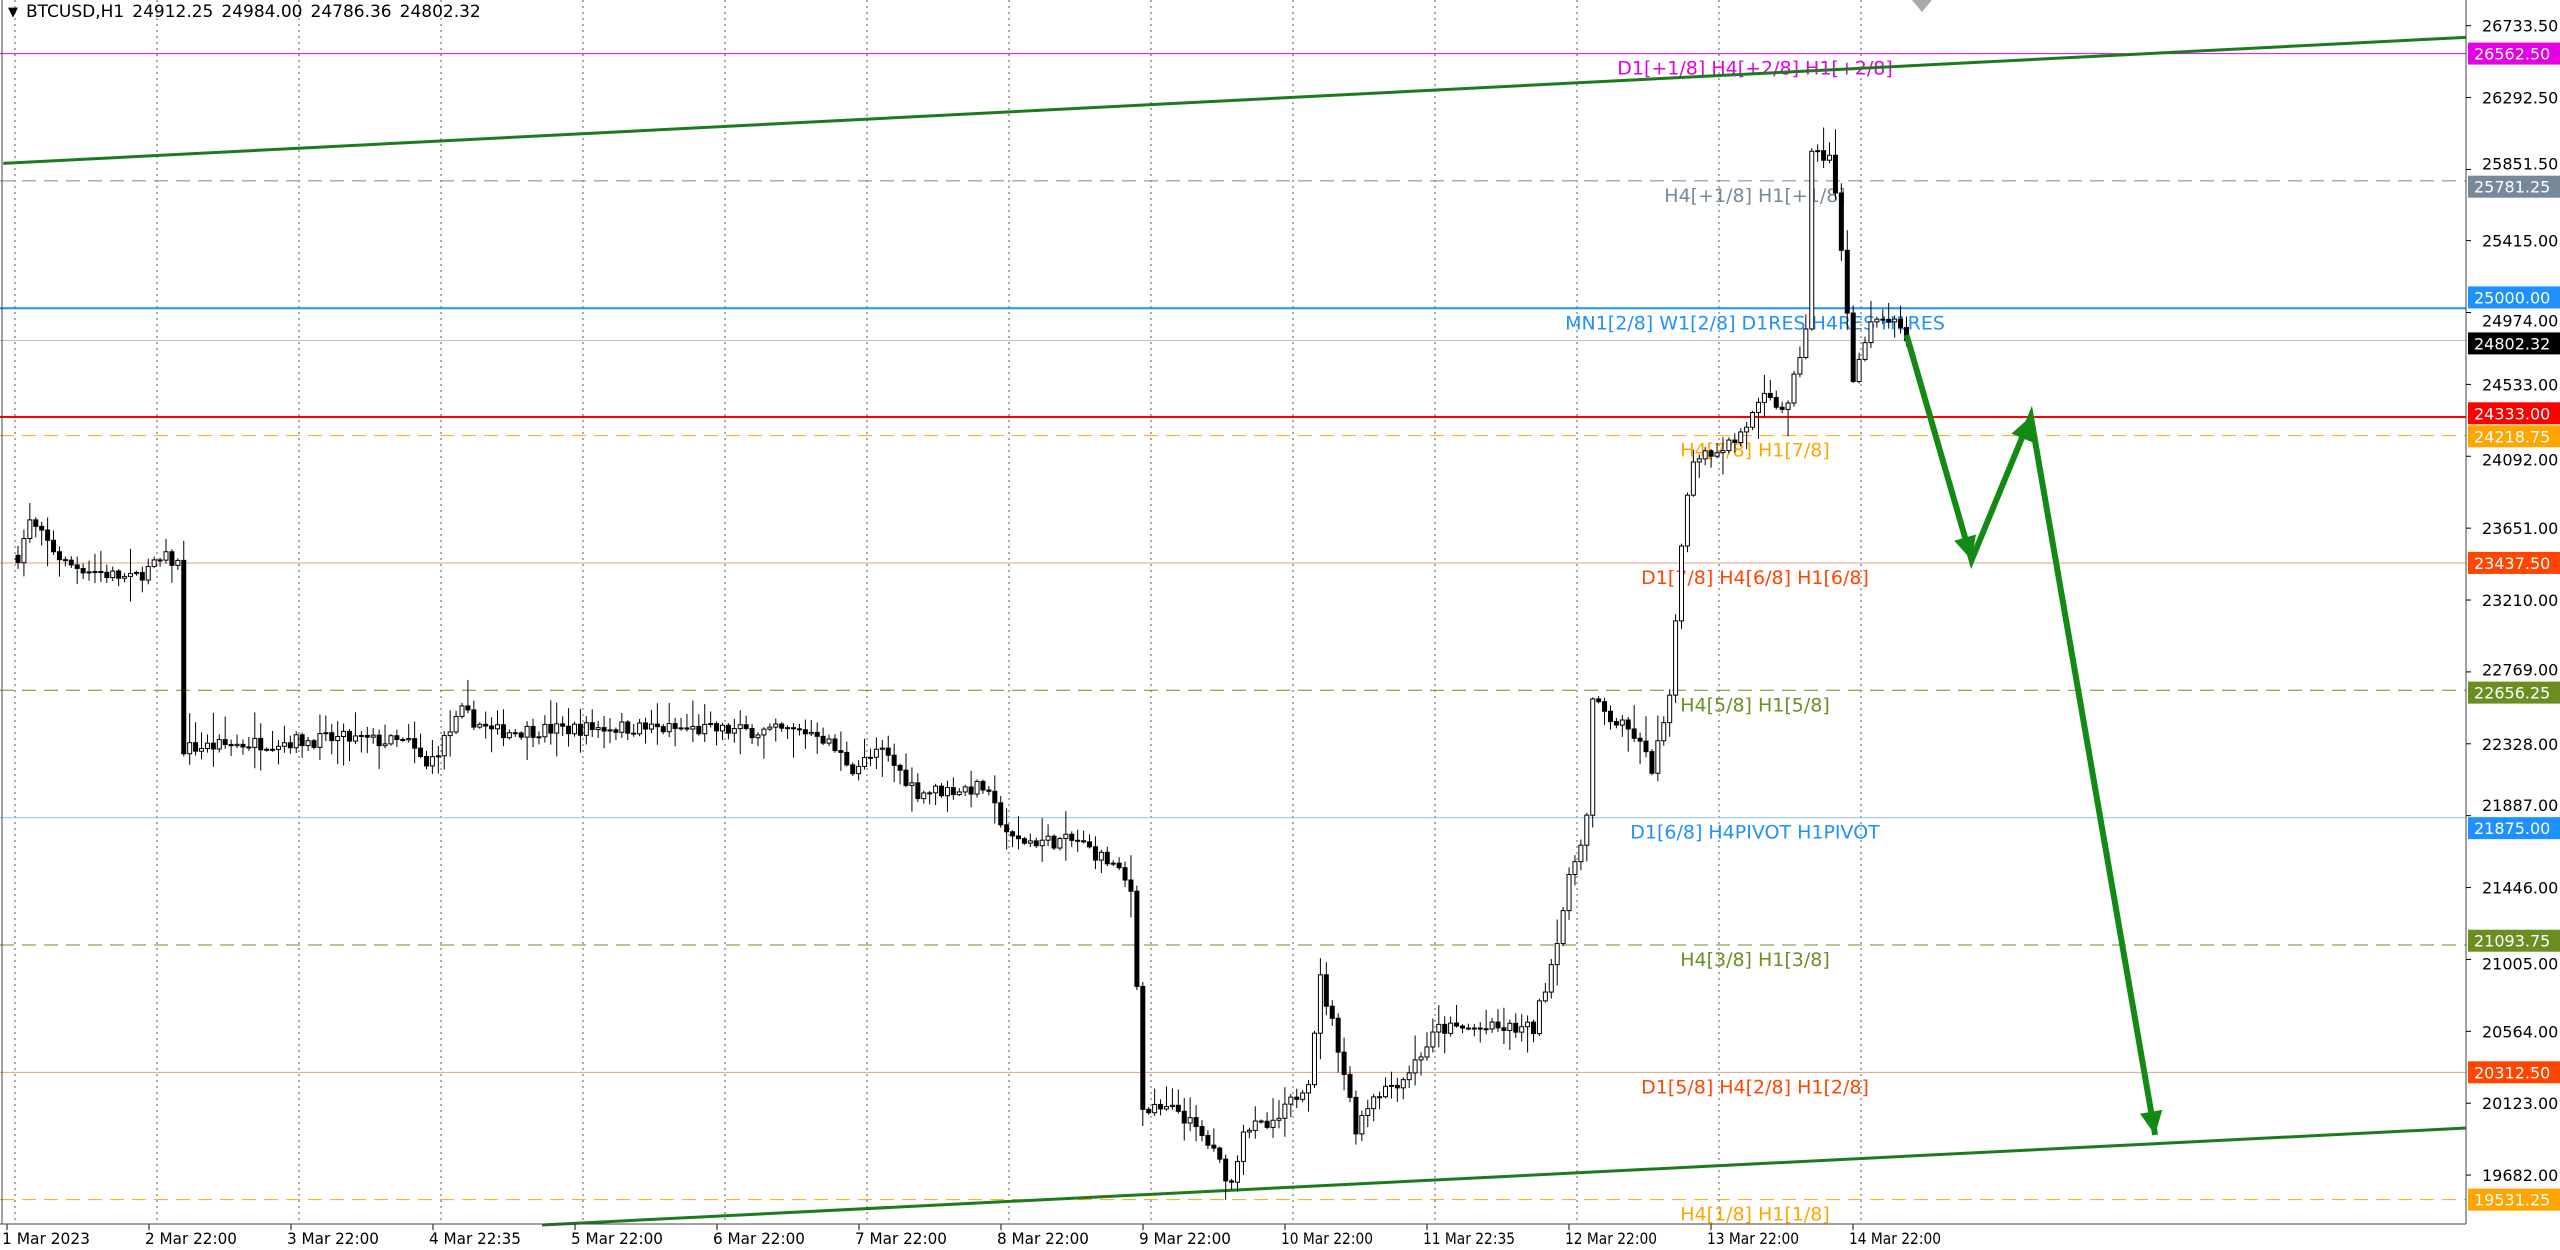 This screenshot has width=2560, height=1250. I want to click on time-label: 8 Mar 22:00, so click(1043, 1238).